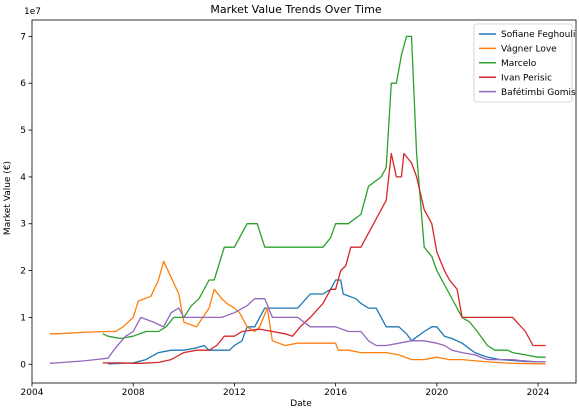  What do you see at coordinates (436, 393) in the screenshot?
I see `x-tick-label-4: 2020` at bounding box center [436, 393].